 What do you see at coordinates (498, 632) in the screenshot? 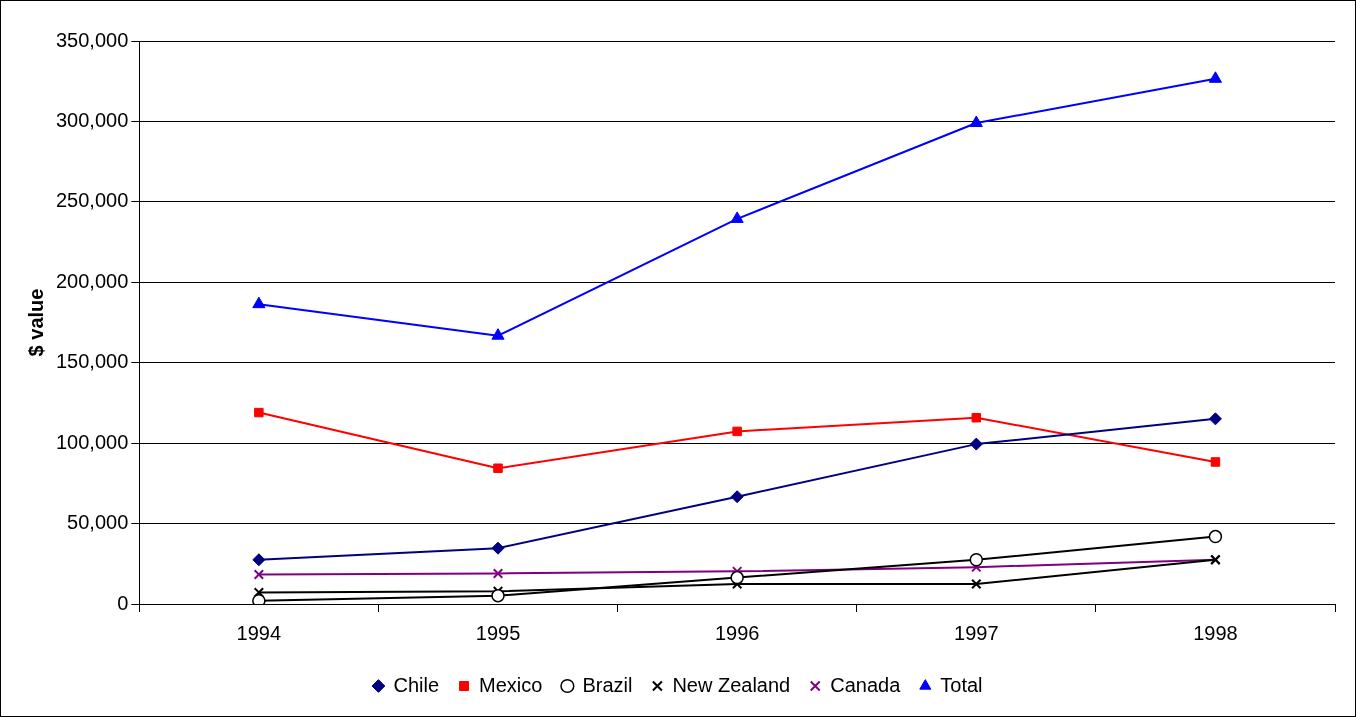
I see `x-tick-label: 1995` at bounding box center [498, 632].